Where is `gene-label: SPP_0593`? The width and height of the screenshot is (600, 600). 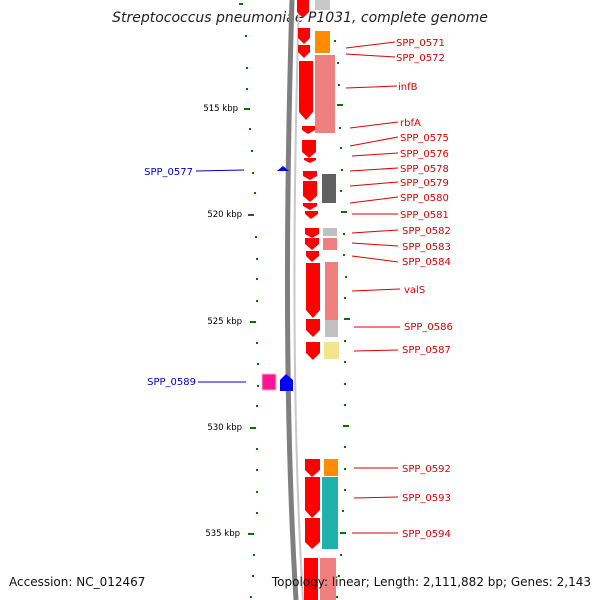
gene-label: SPP_0593 is located at coordinates (426, 498).